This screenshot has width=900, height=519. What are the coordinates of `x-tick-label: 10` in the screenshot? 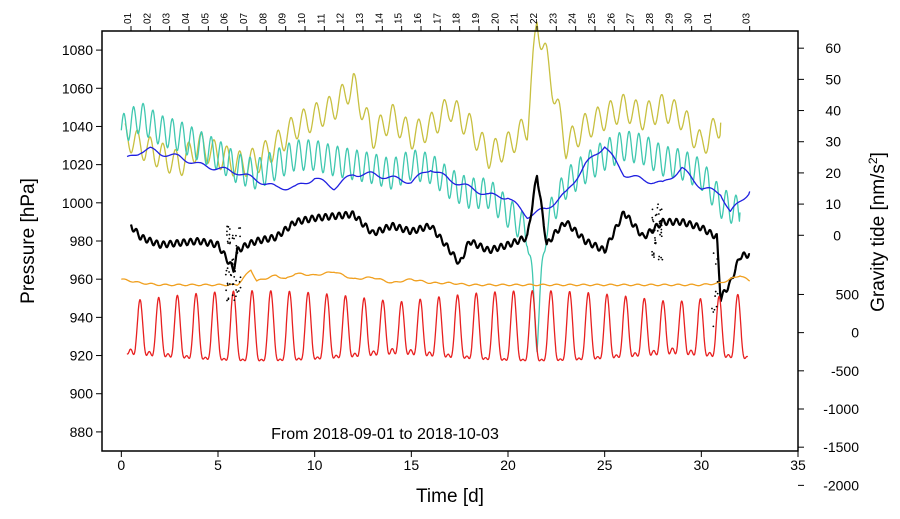 It's located at (315, 465).